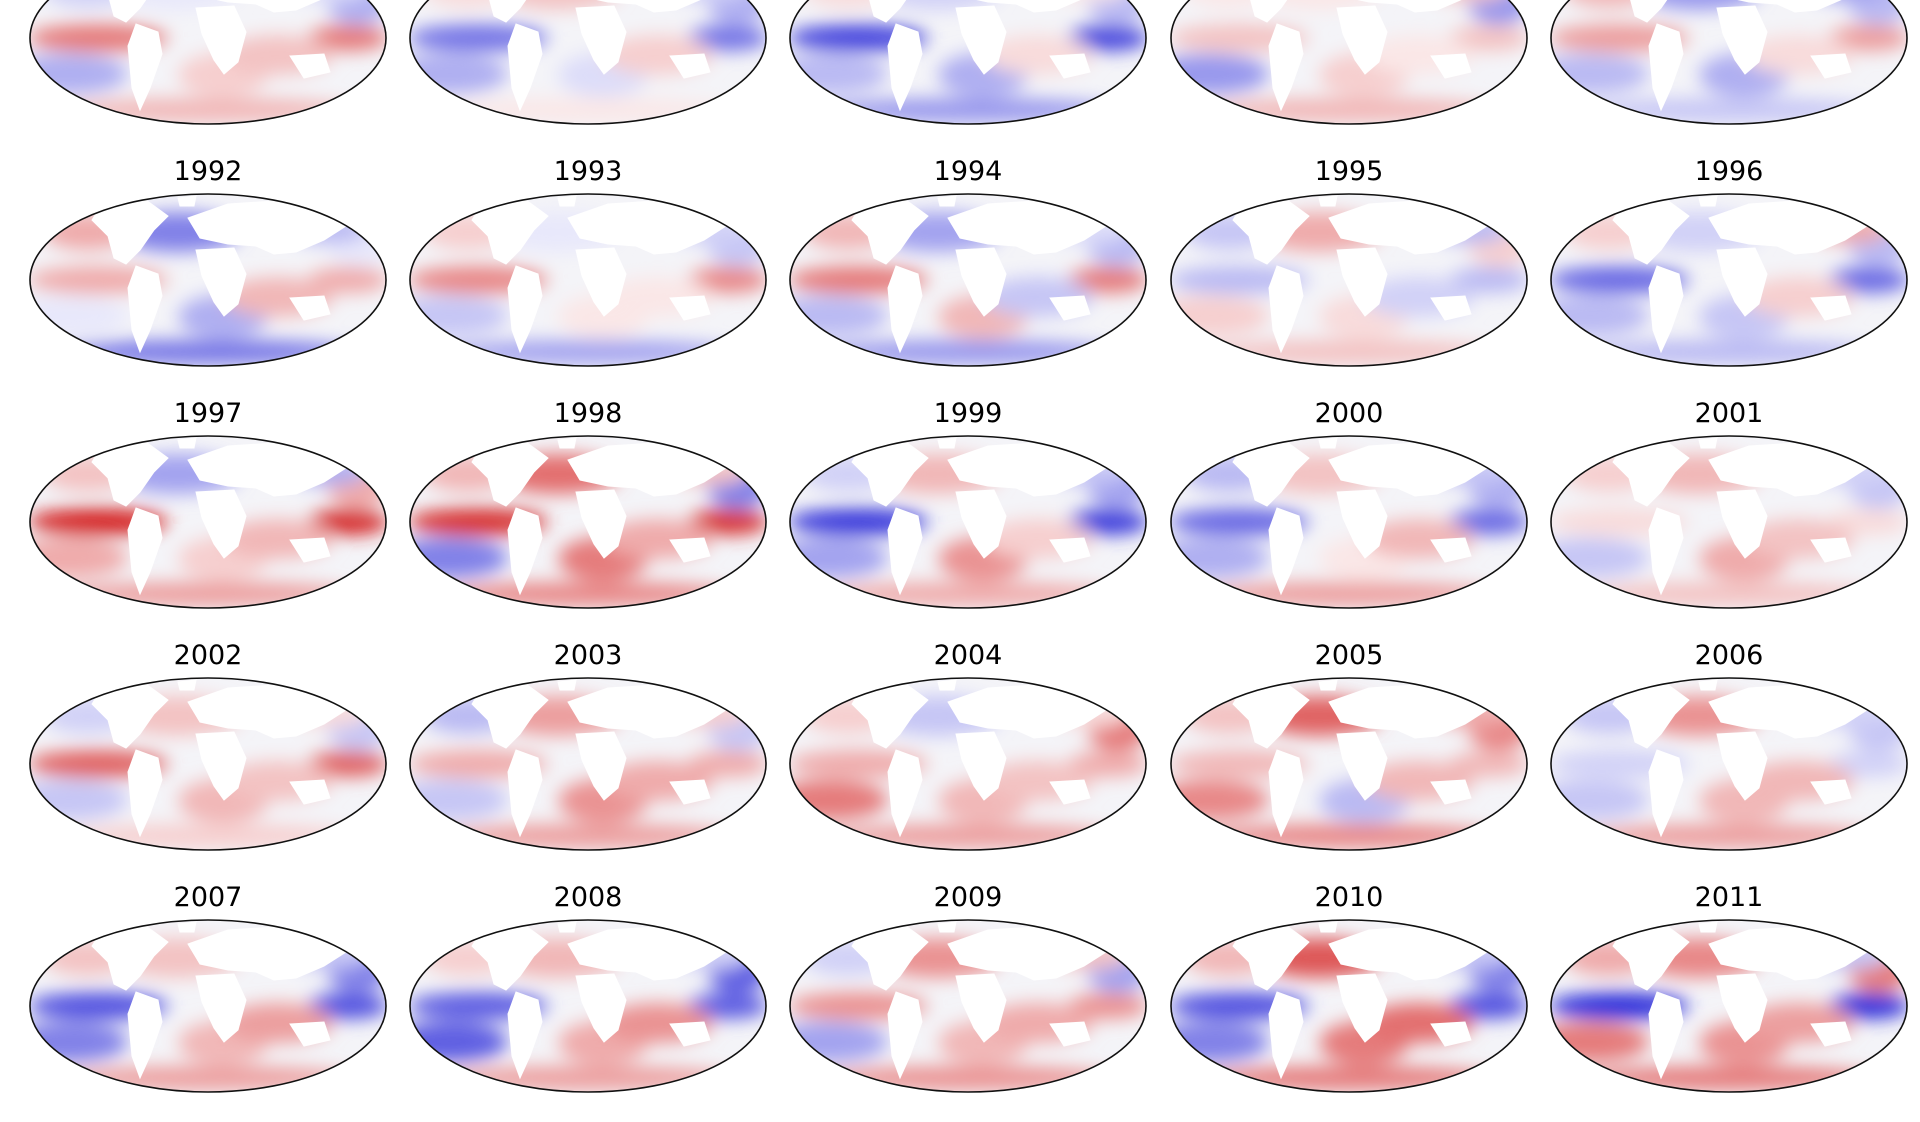  Describe the element at coordinates (1729, 655) in the screenshot. I see `panel-year-title: 2006` at that location.